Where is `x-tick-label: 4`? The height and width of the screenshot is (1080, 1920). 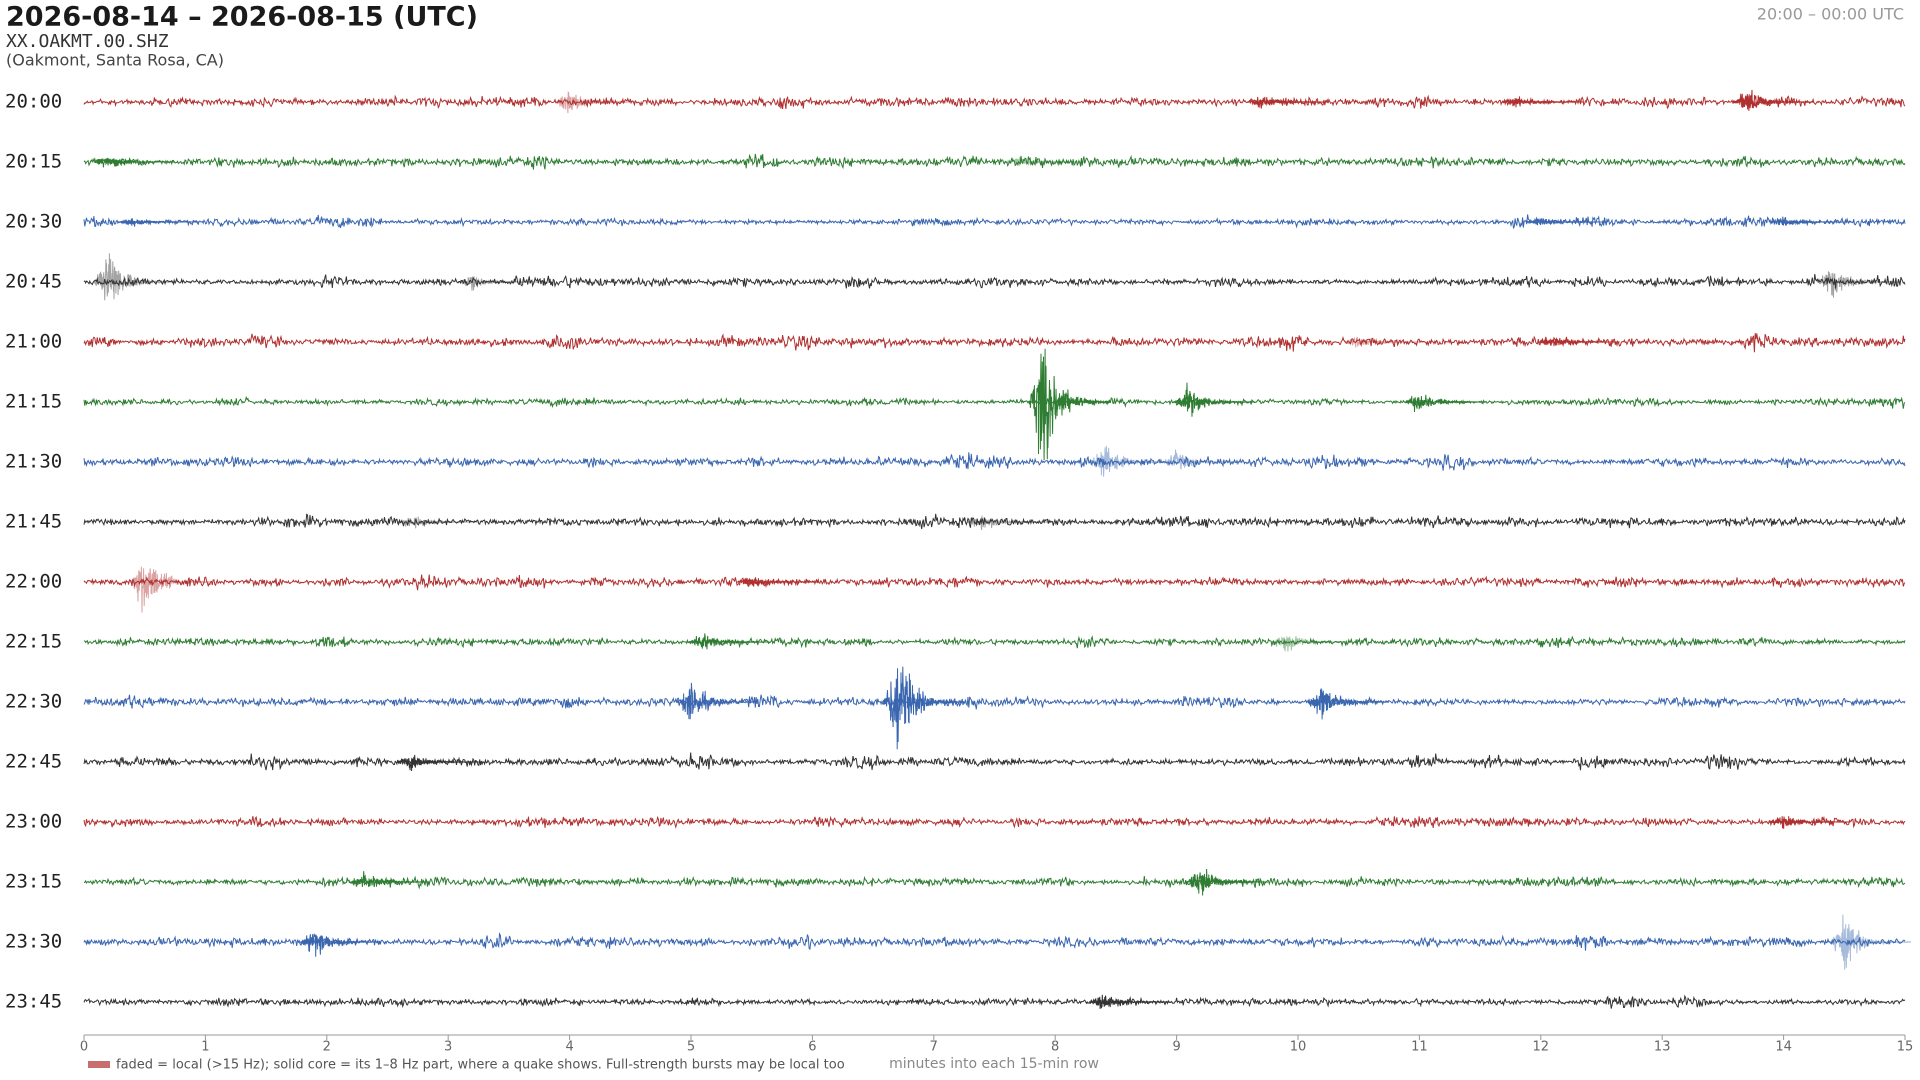
x-tick-label: 4 is located at coordinates (569, 1047).